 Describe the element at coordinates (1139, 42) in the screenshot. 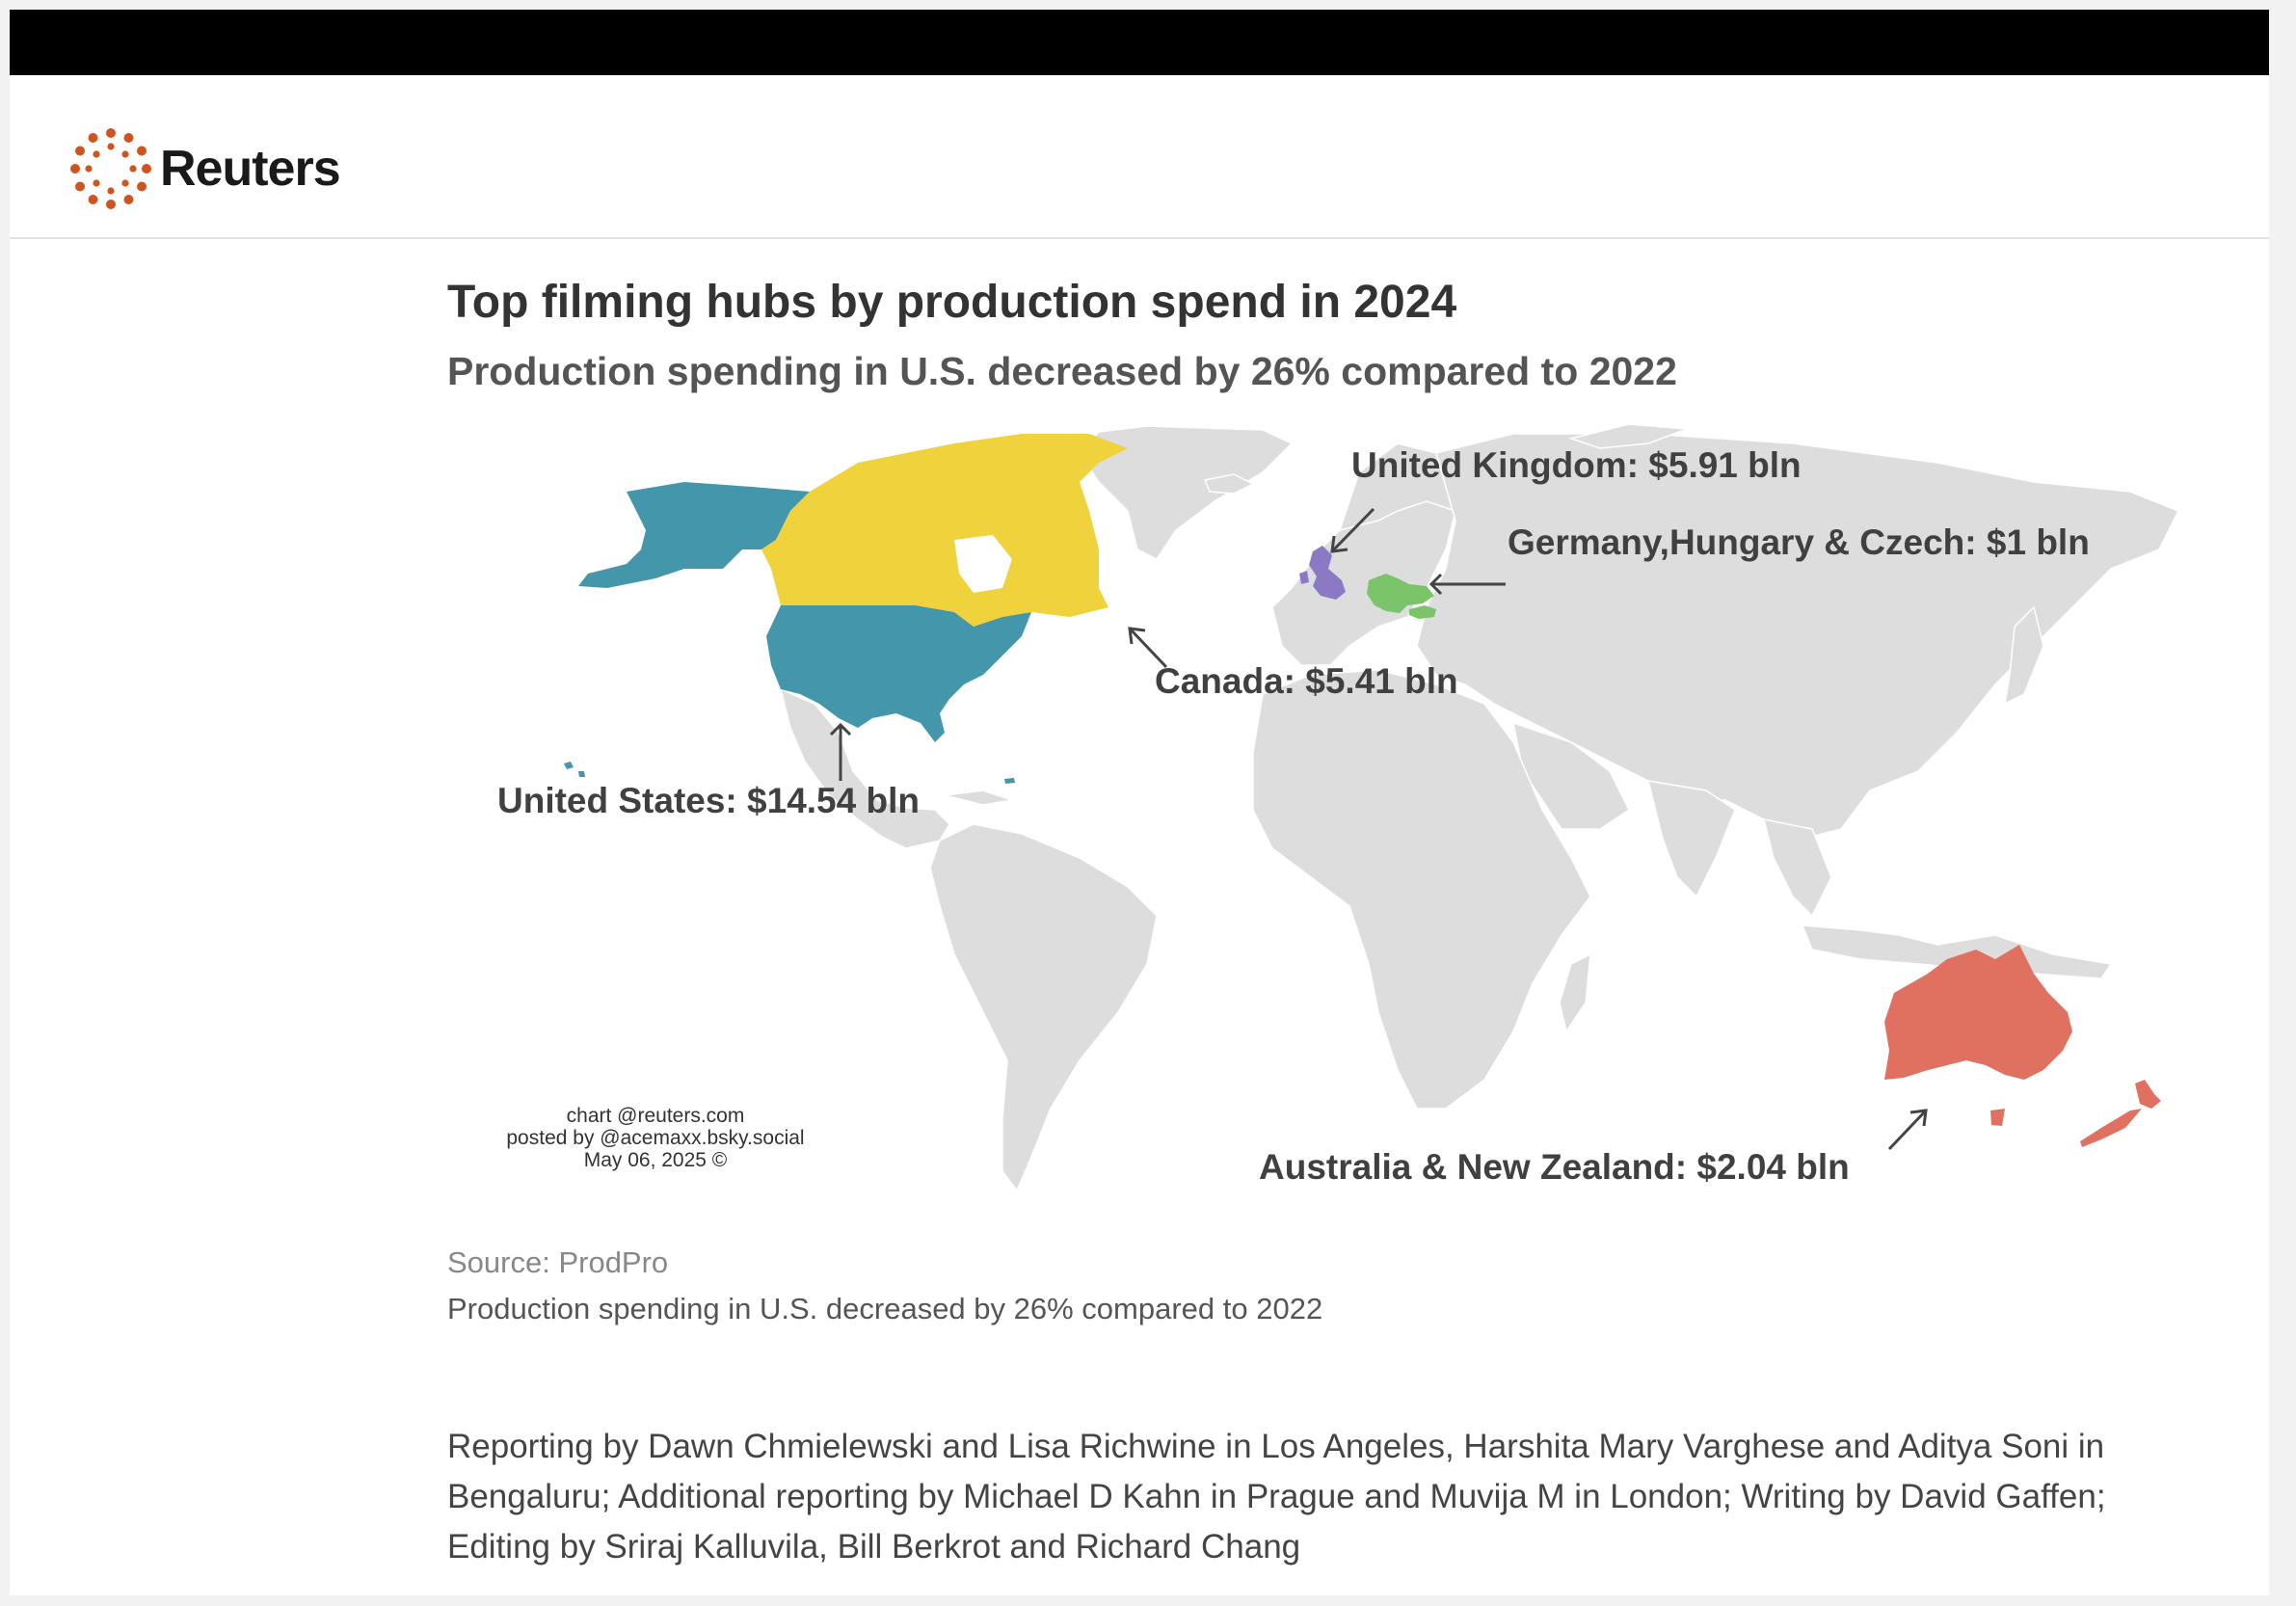

I see `top-bar` at that location.